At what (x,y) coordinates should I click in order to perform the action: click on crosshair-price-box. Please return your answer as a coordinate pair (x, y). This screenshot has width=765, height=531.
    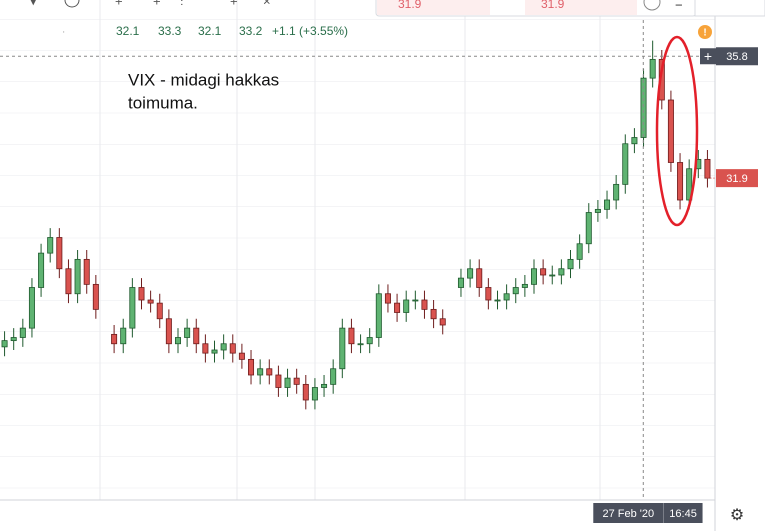
    Looking at the image, I should click on (737, 56).